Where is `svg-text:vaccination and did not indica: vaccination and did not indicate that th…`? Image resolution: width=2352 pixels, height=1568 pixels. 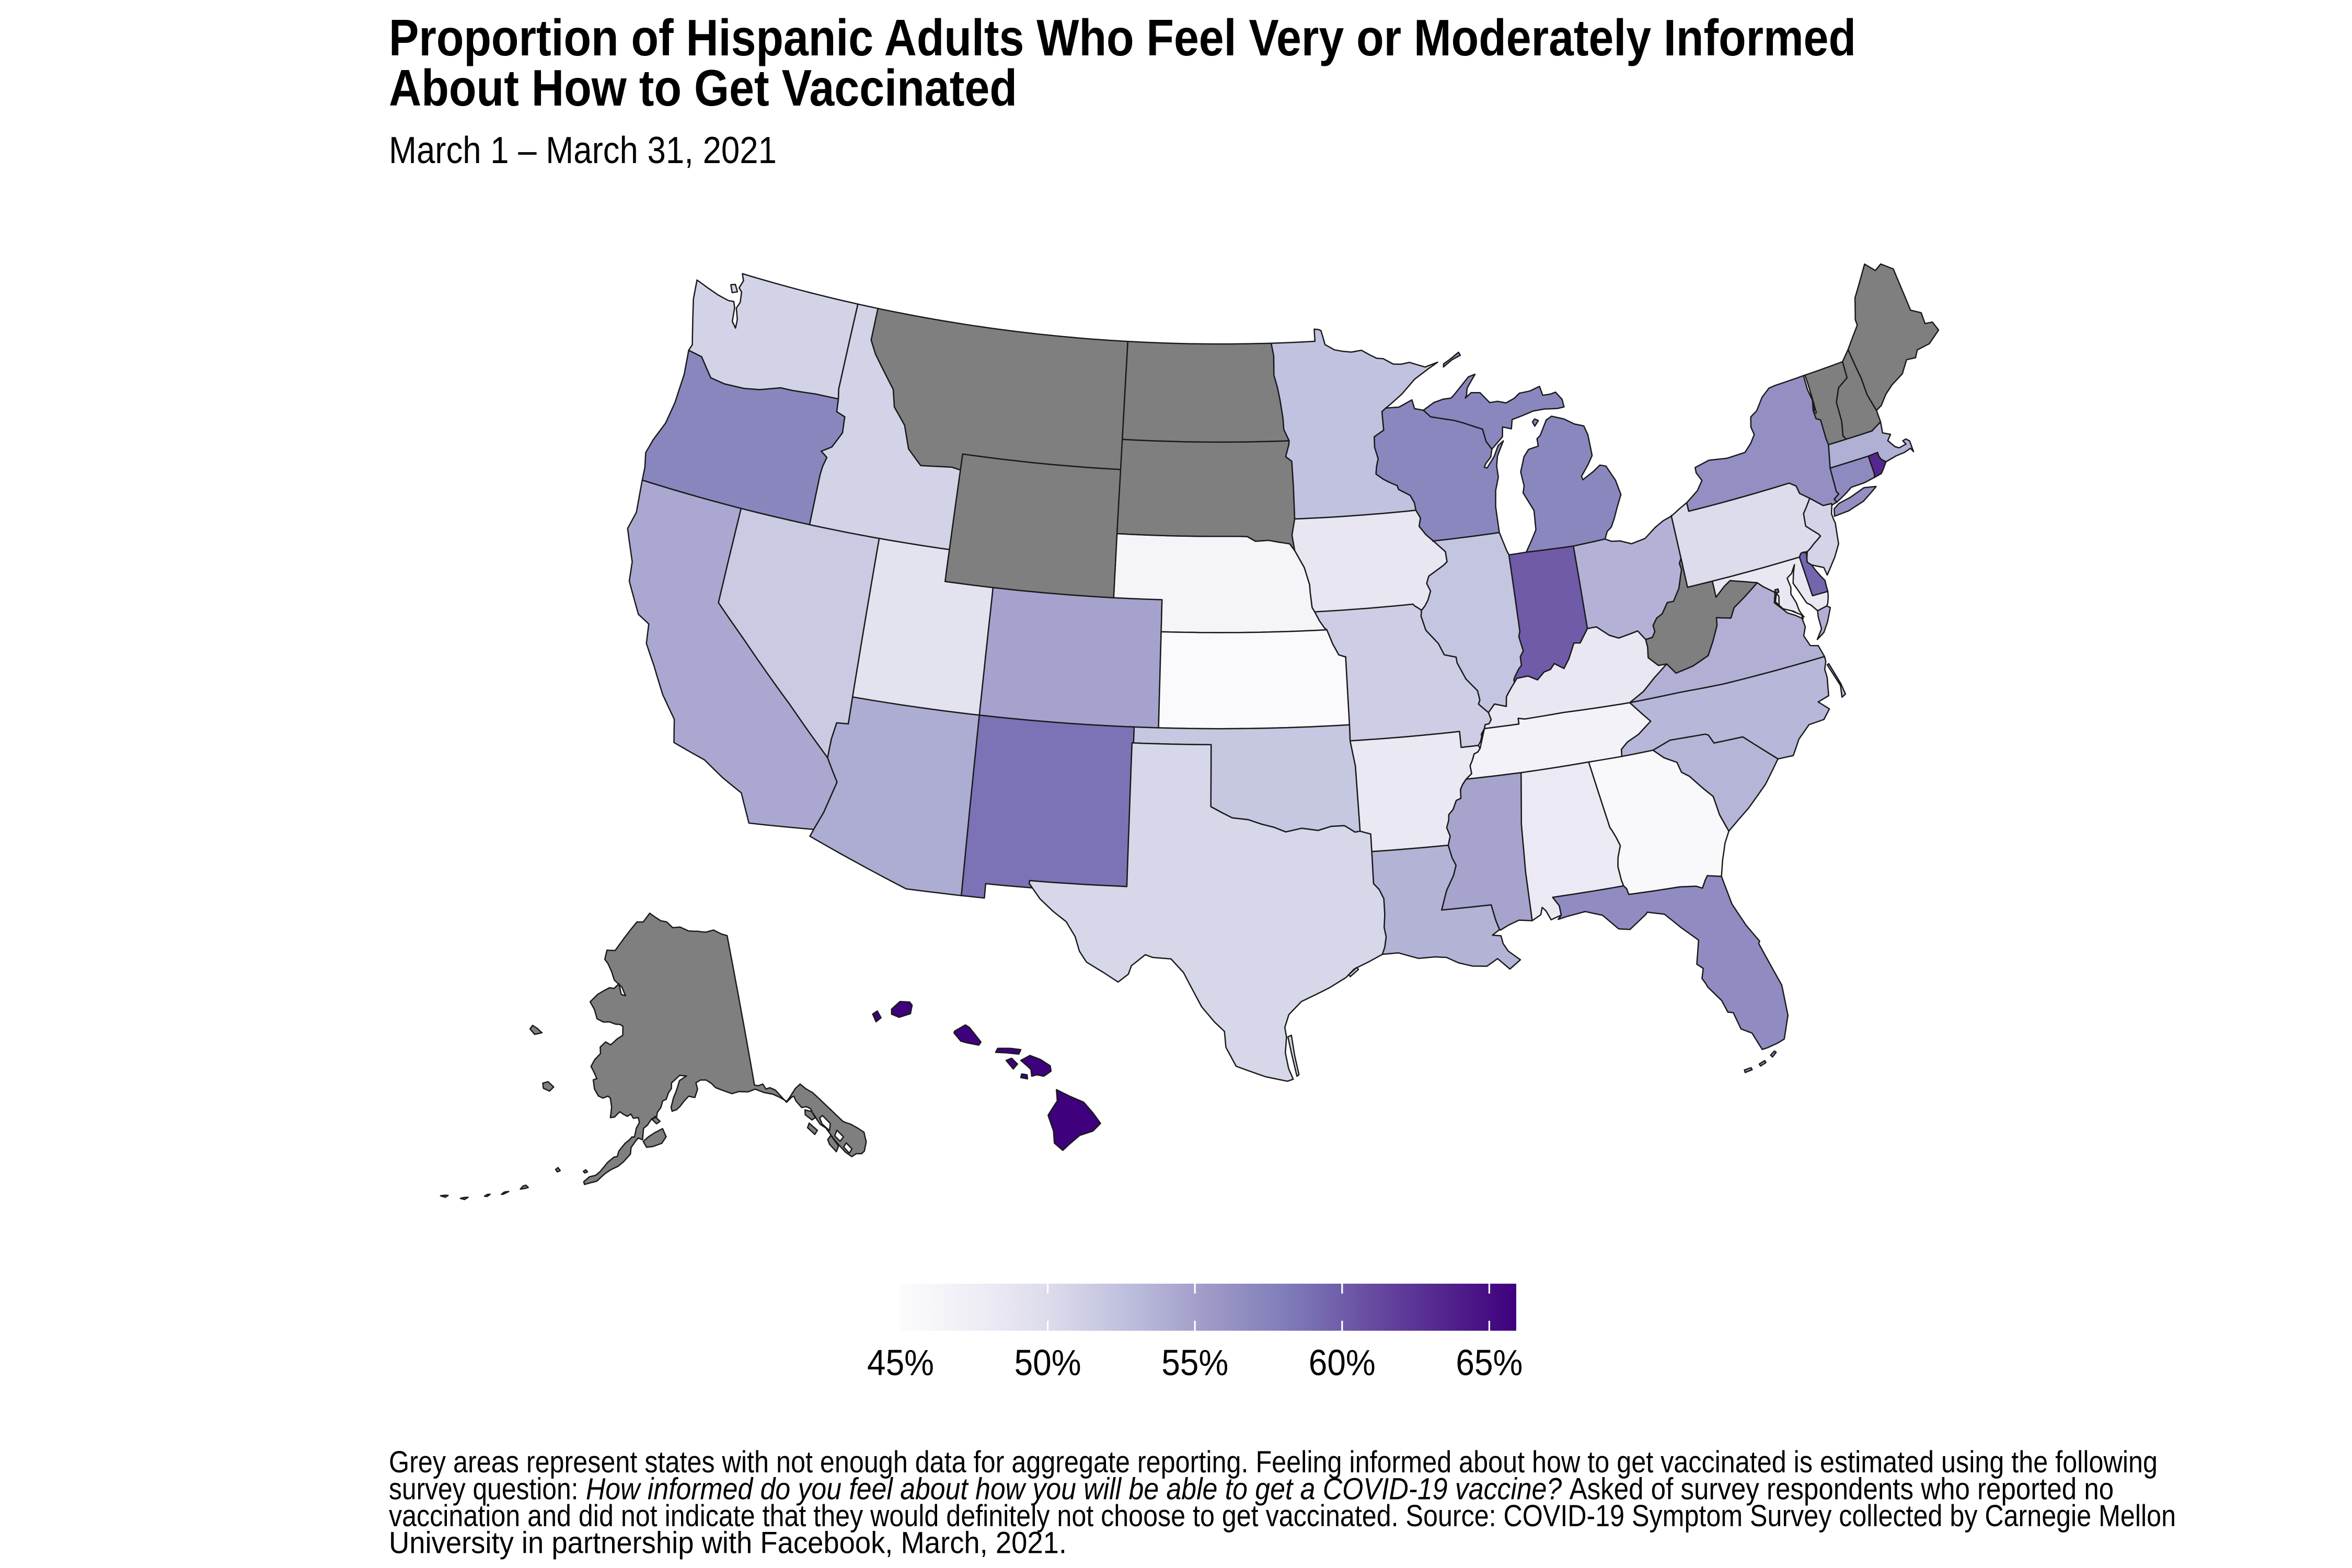
svg-text:vaccination and did not indica: vaccination and did not indicate that th… is located at coordinates (1282, 1516).